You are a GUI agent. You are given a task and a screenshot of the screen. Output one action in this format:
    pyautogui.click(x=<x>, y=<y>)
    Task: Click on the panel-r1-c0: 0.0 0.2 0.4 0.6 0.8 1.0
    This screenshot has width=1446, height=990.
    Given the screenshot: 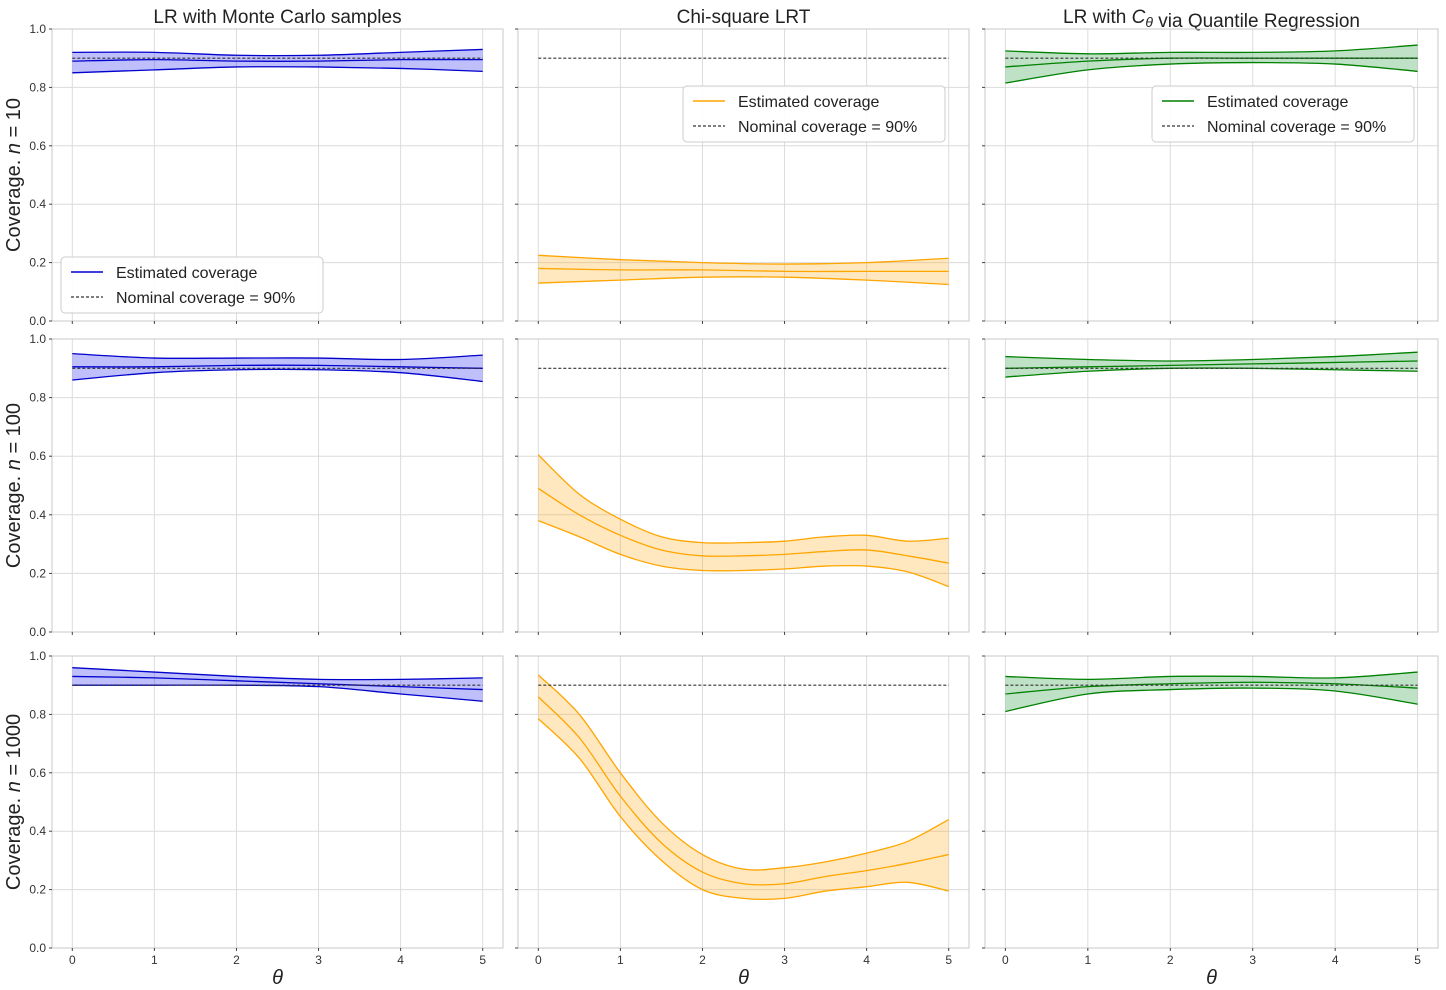 What is the action you would take?
    pyautogui.click(x=266, y=485)
    